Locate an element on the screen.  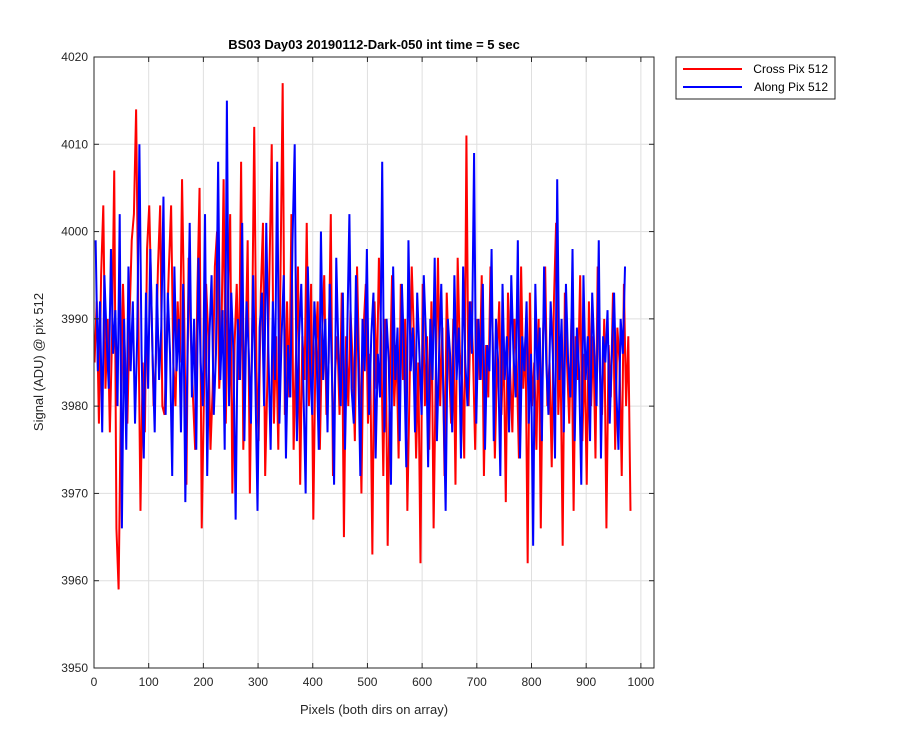
legend: Cross Pix 512 Along Pix 512 is located at coordinates (755, 78).